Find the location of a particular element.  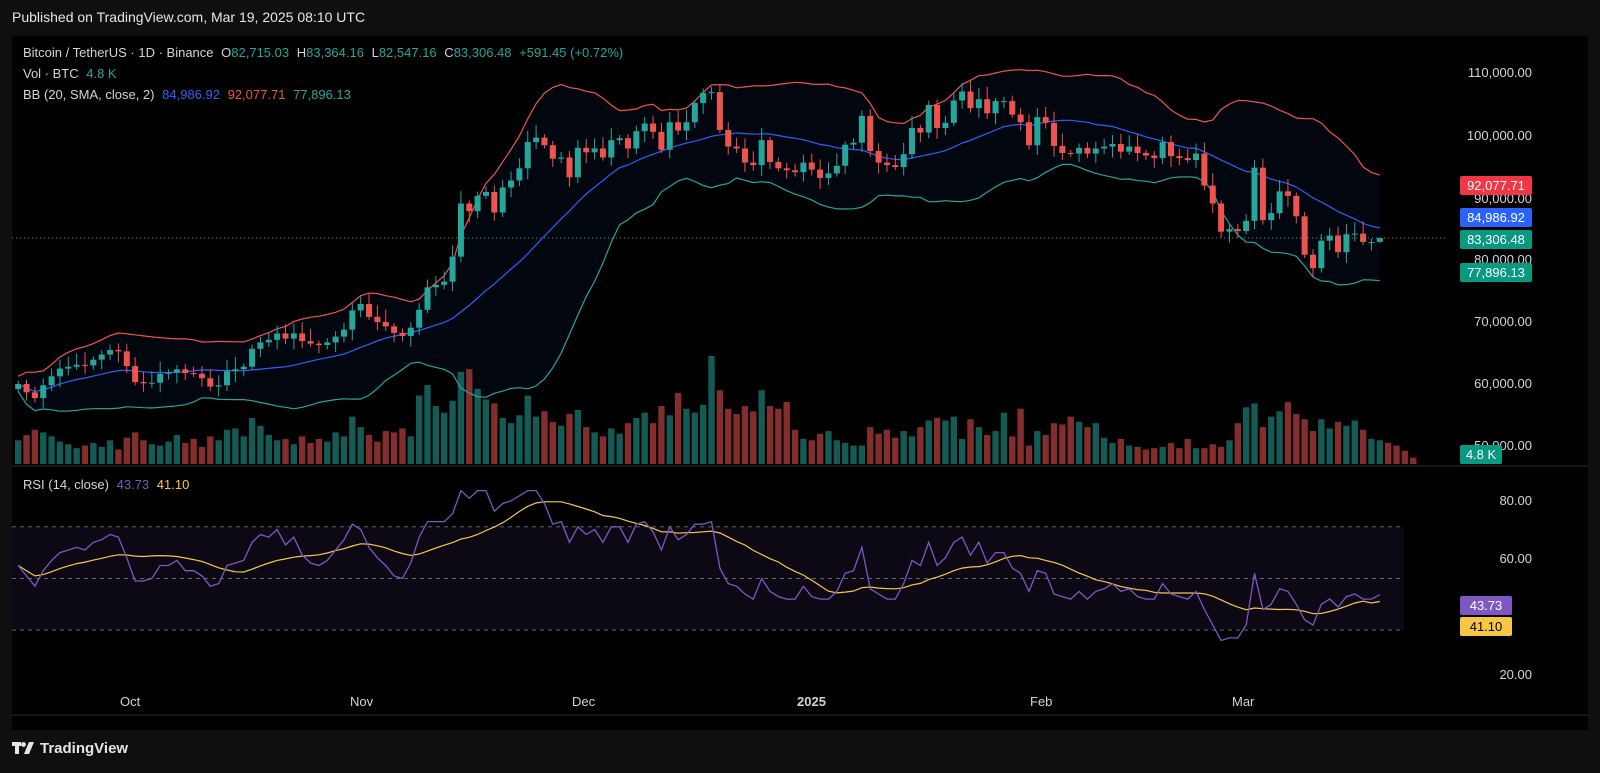

open-label: O is located at coordinates (226, 52).